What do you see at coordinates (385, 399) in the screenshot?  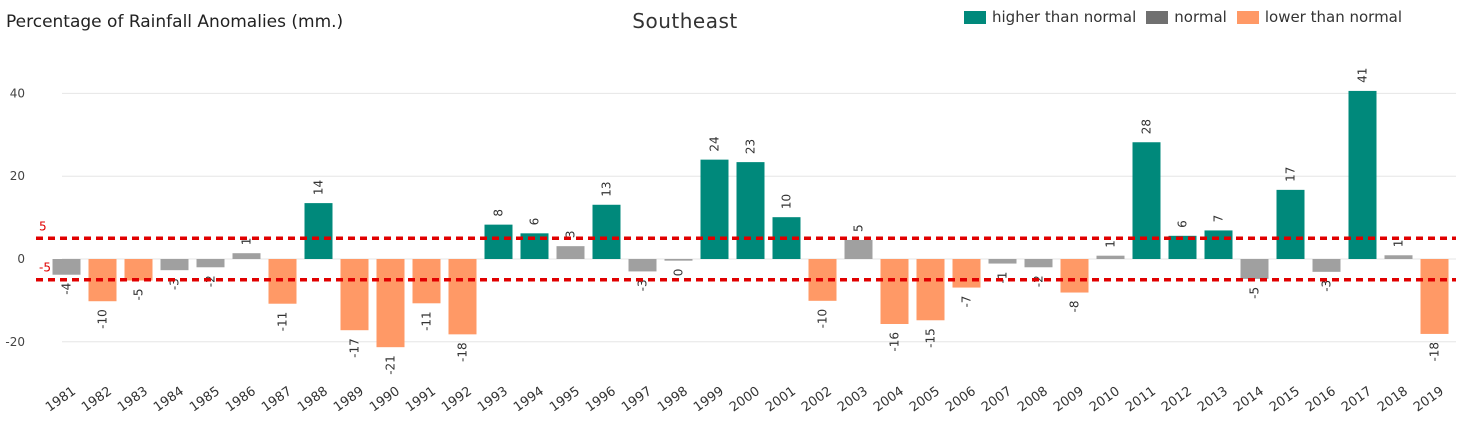 I see `x-tick-label-1990: 1990` at bounding box center [385, 399].